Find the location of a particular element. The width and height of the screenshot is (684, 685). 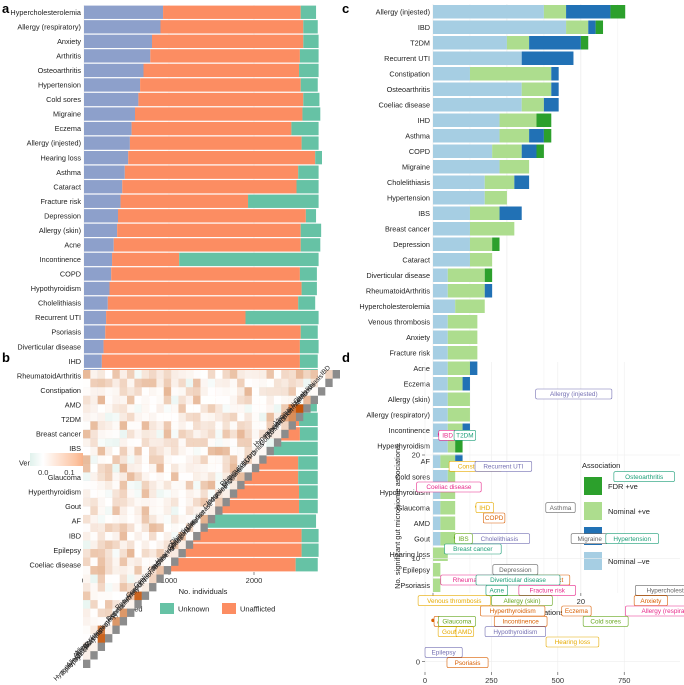

b-heatmap-cell-constipation-ibd is located at coordinates (160, 374).